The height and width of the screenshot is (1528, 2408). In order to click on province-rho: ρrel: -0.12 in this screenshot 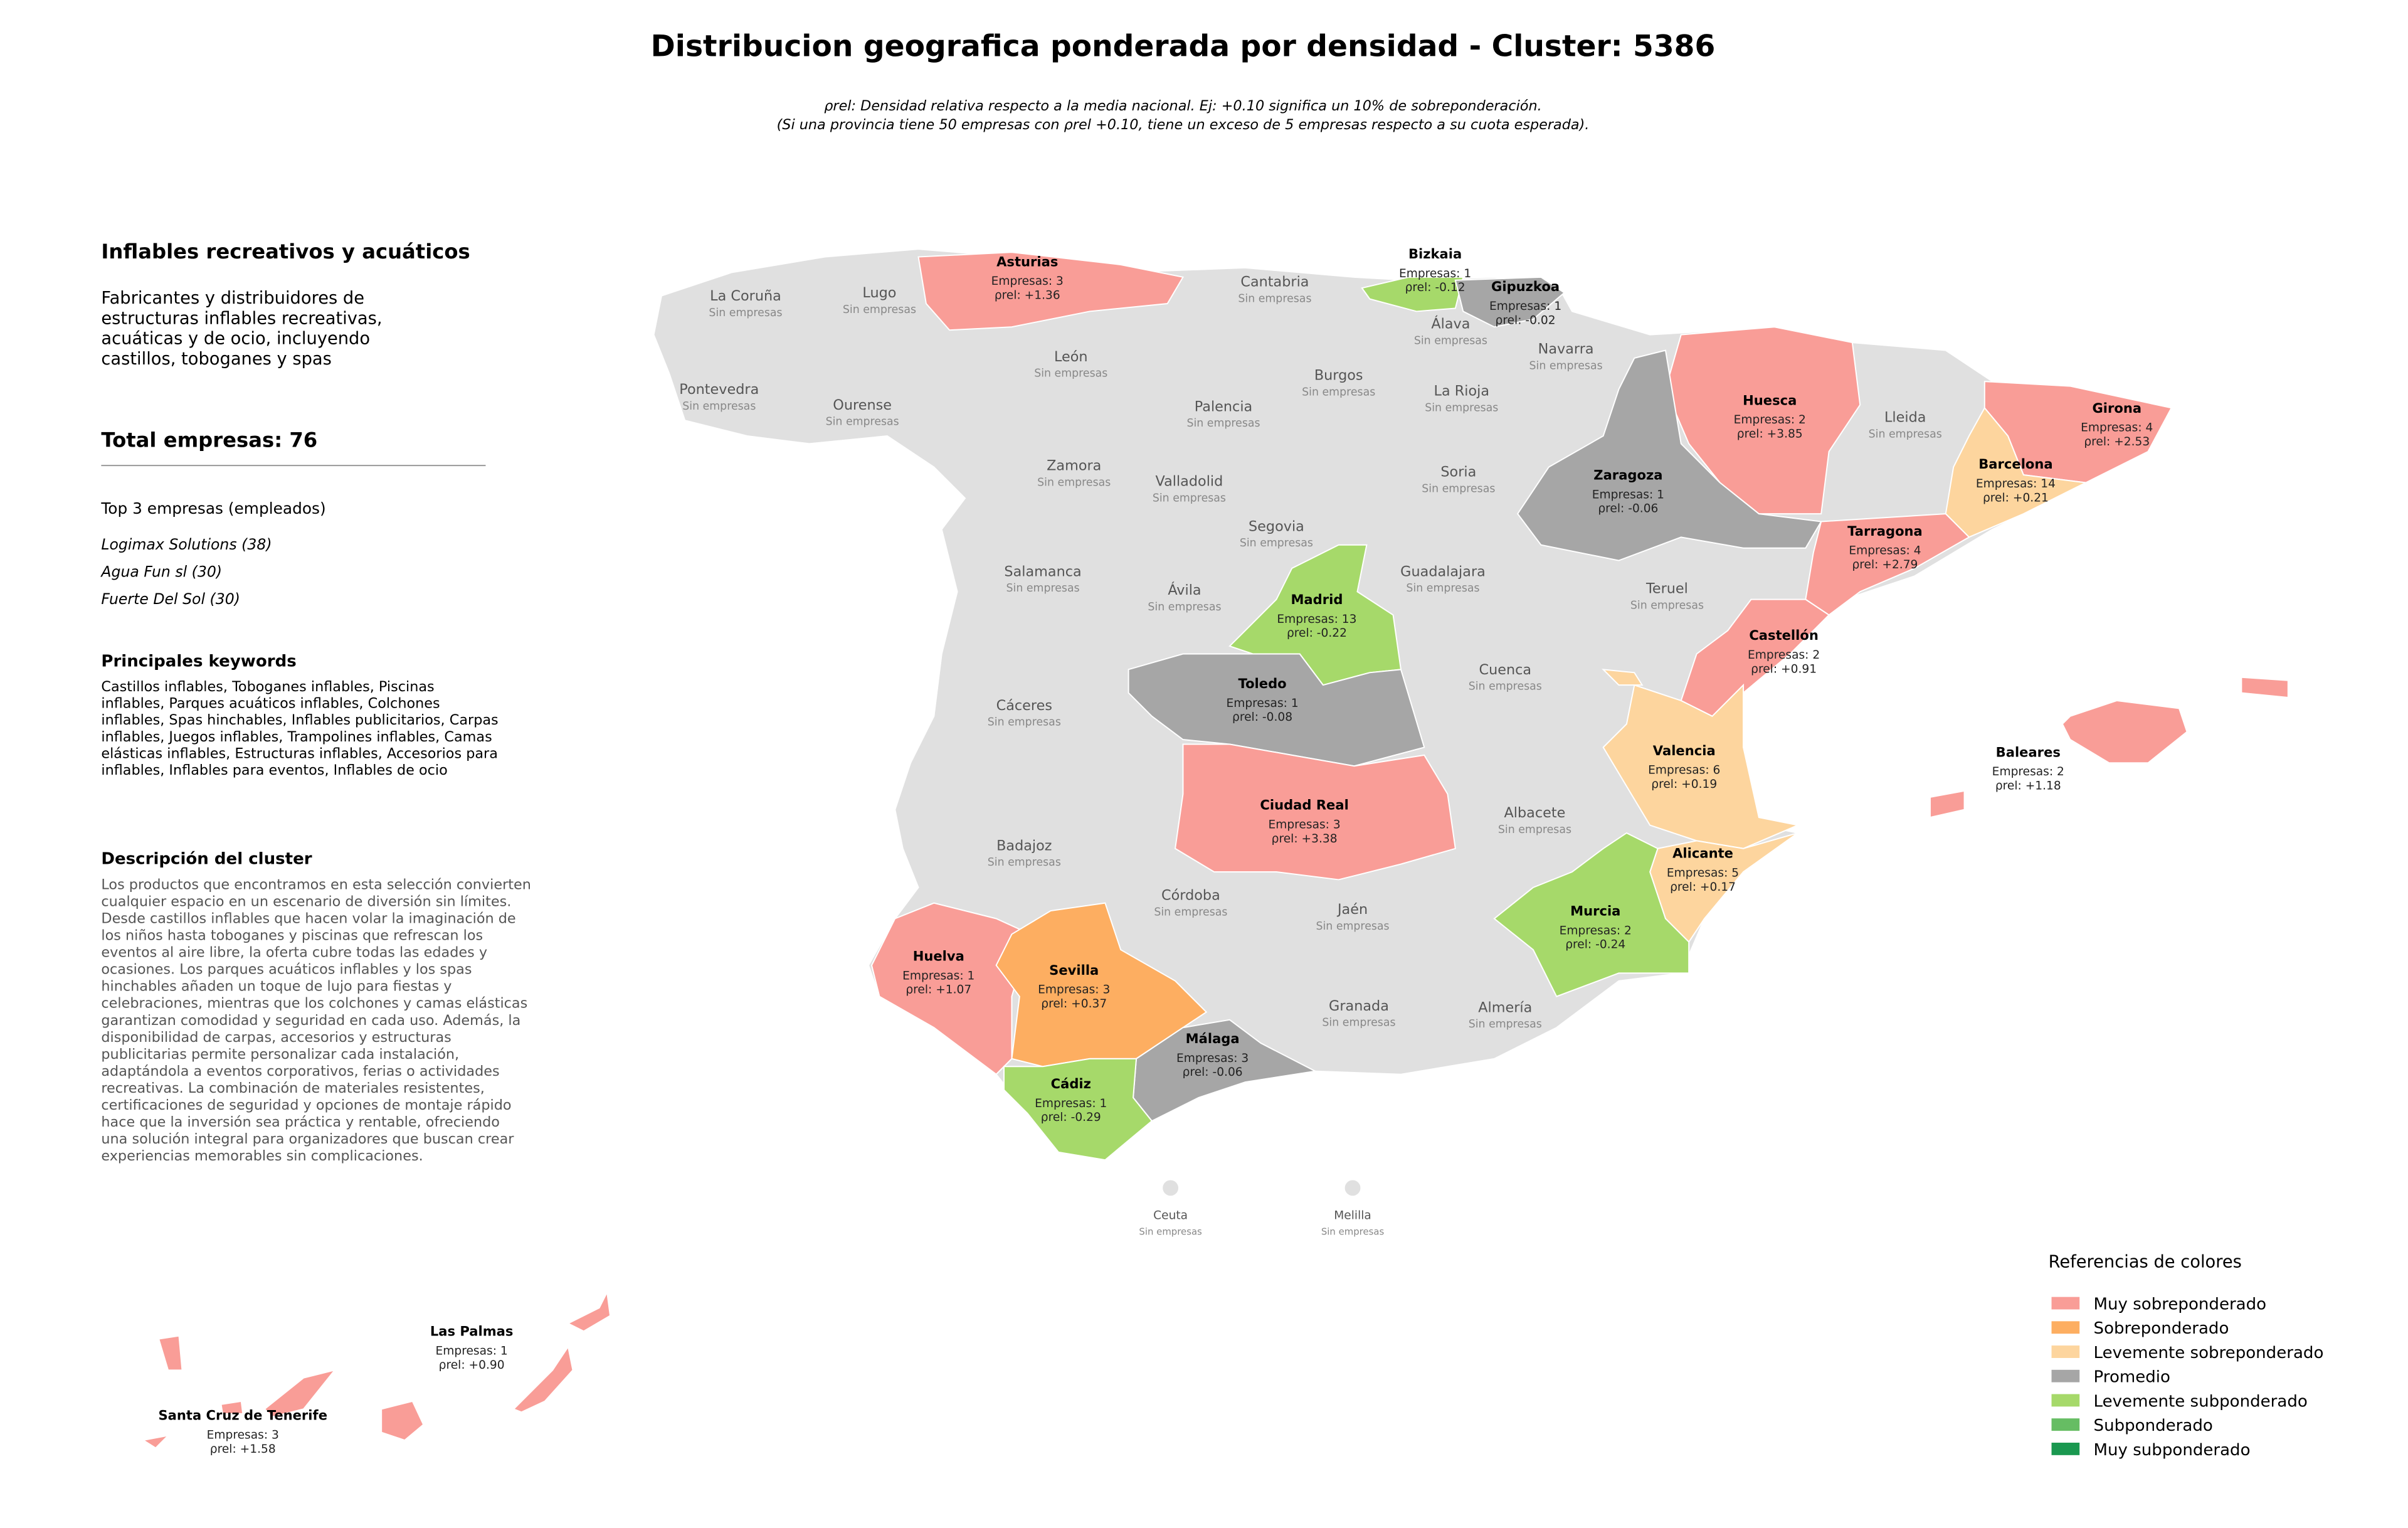, I will do `click(1435, 287)`.